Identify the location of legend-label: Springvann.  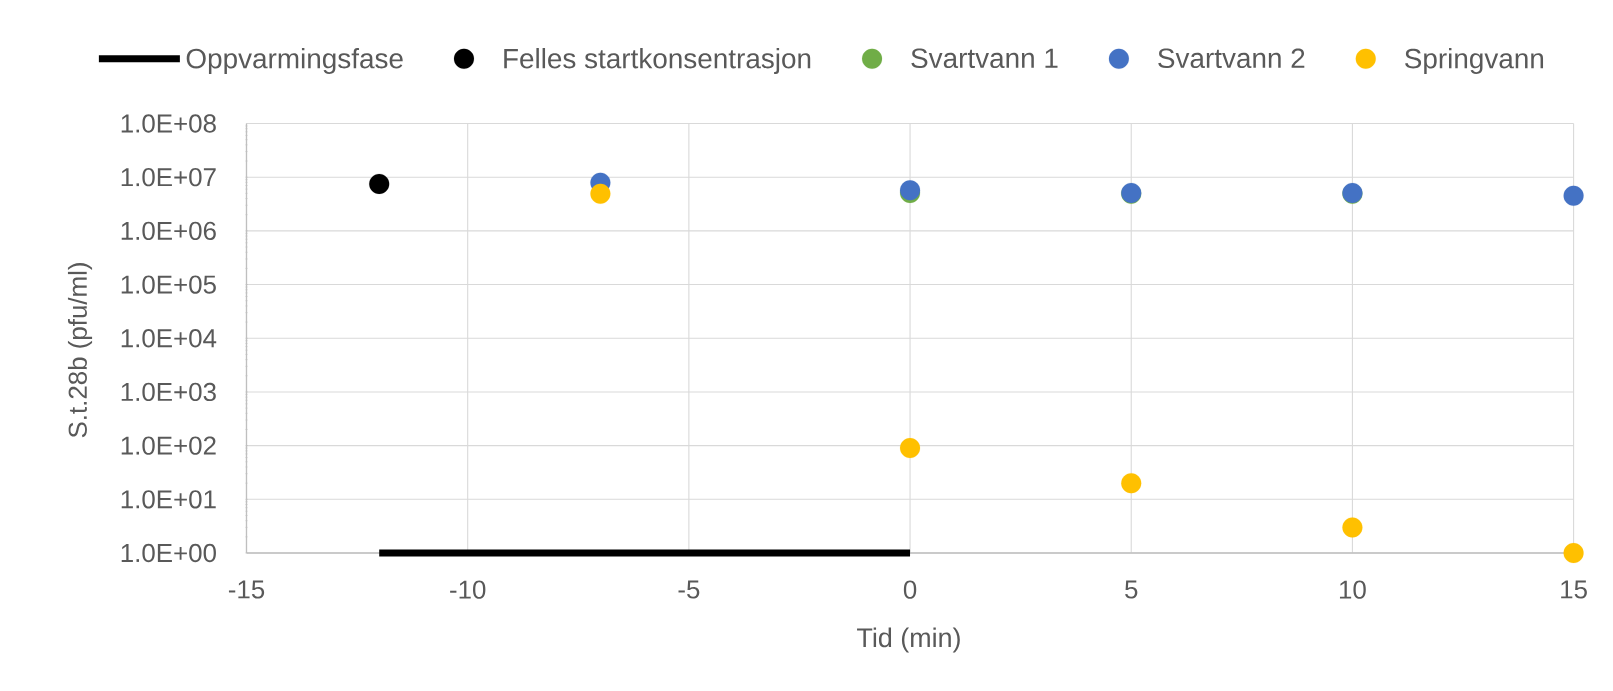
(1474, 61).